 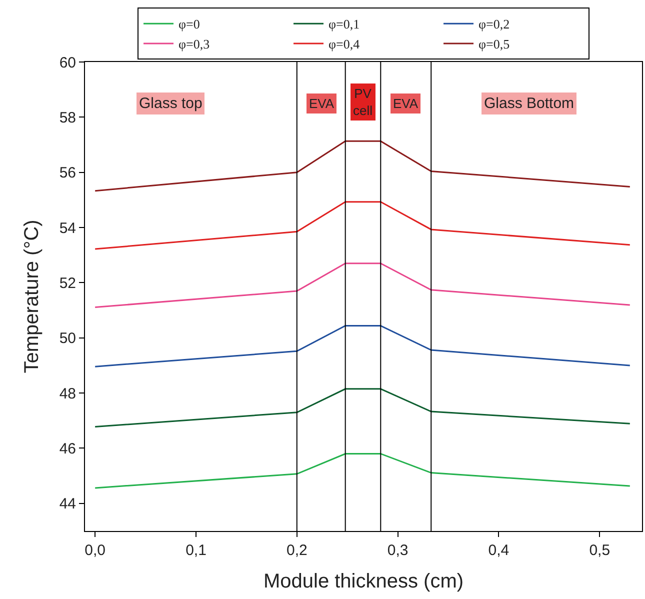 What do you see at coordinates (344, 24) in the screenshot?
I see `legend-label: φ=0,1` at bounding box center [344, 24].